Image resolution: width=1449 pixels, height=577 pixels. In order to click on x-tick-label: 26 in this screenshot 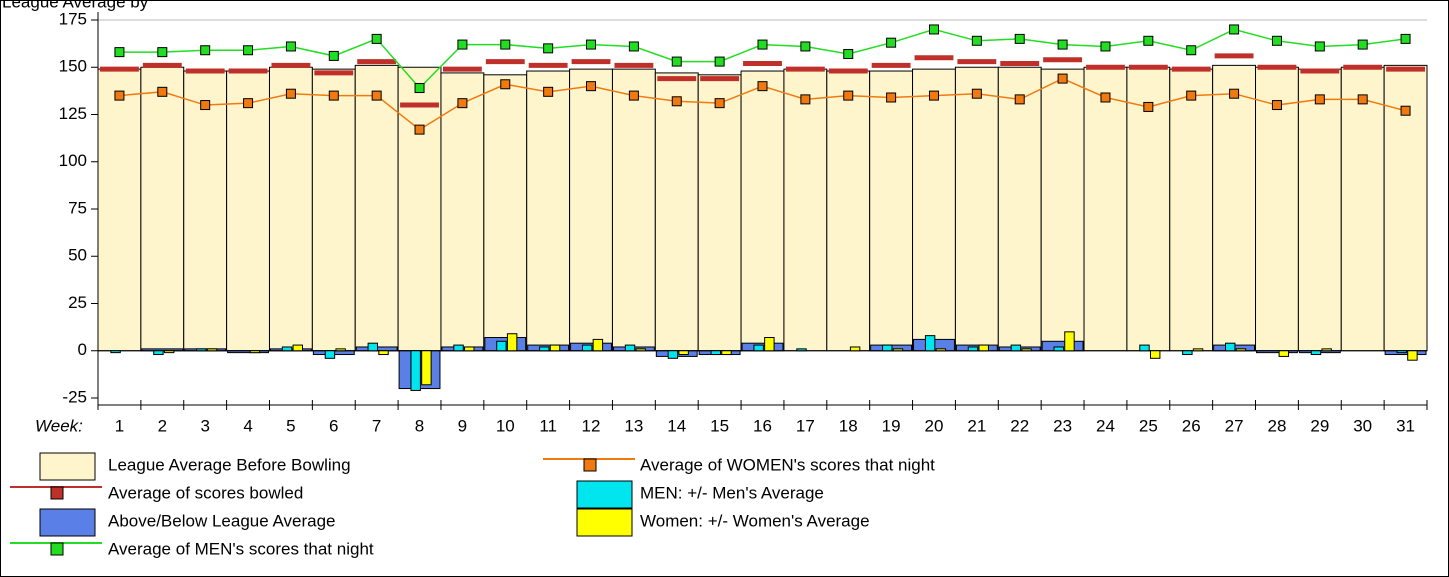, I will do `click(1191, 425)`.